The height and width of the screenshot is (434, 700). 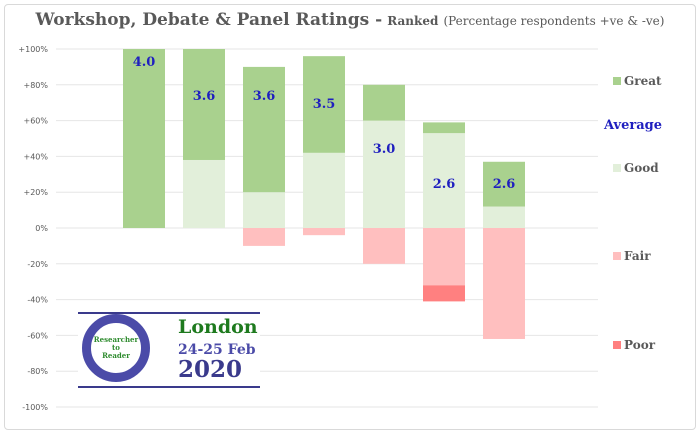 I want to click on y-tick-label: -40%, so click(x=37, y=300).